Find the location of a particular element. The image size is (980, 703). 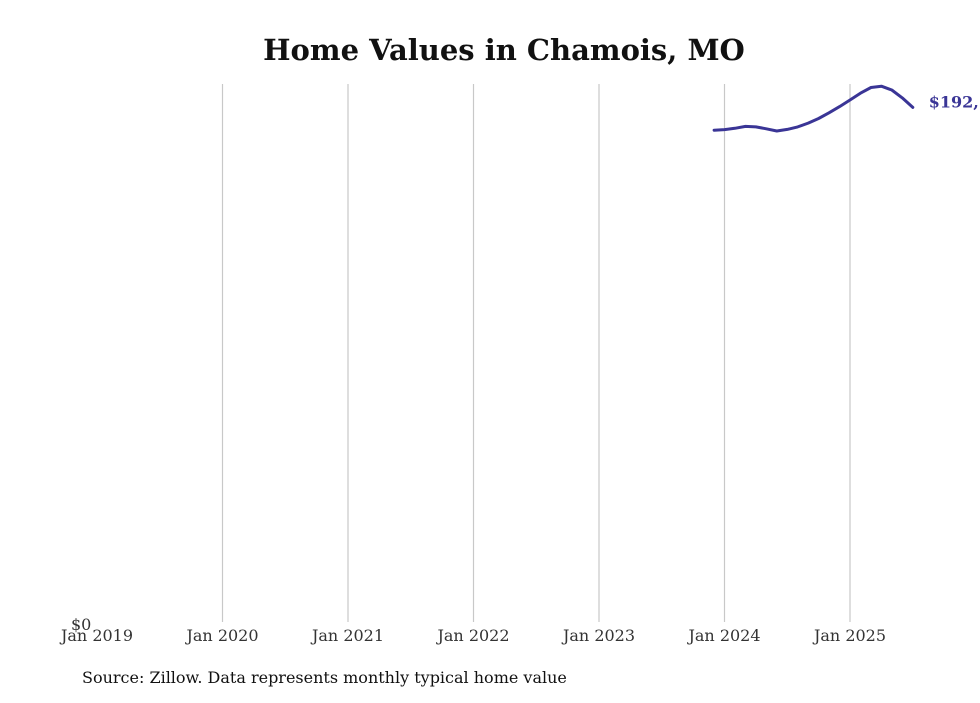

chart-title: Home Values in Chamois, MO is located at coordinates (504, 50).